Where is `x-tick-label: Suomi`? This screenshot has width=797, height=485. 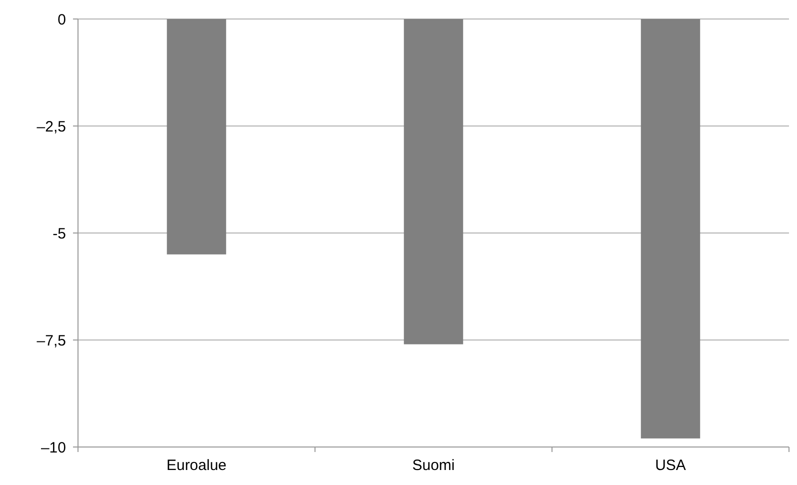 x-tick-label: Suomi is located at coordinates (433, 465).